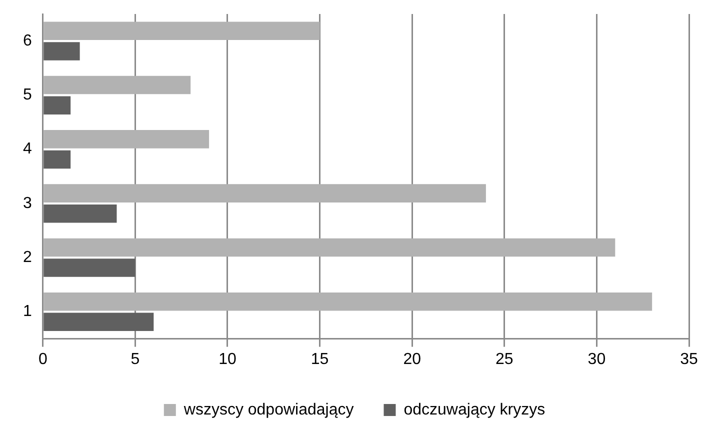 This screenshot has width=703, height=432. What do you see at coordinates (27, 257) in the screenshot?
I see `y-tick-label: 2` at bounding box center [27, 257].